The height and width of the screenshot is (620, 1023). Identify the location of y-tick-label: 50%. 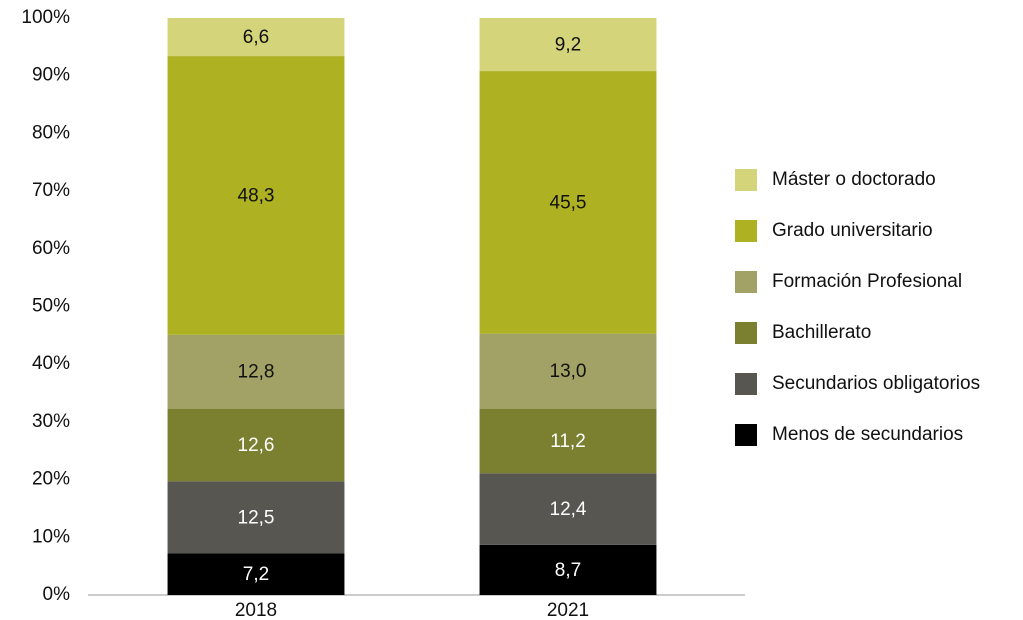
(51, 306).